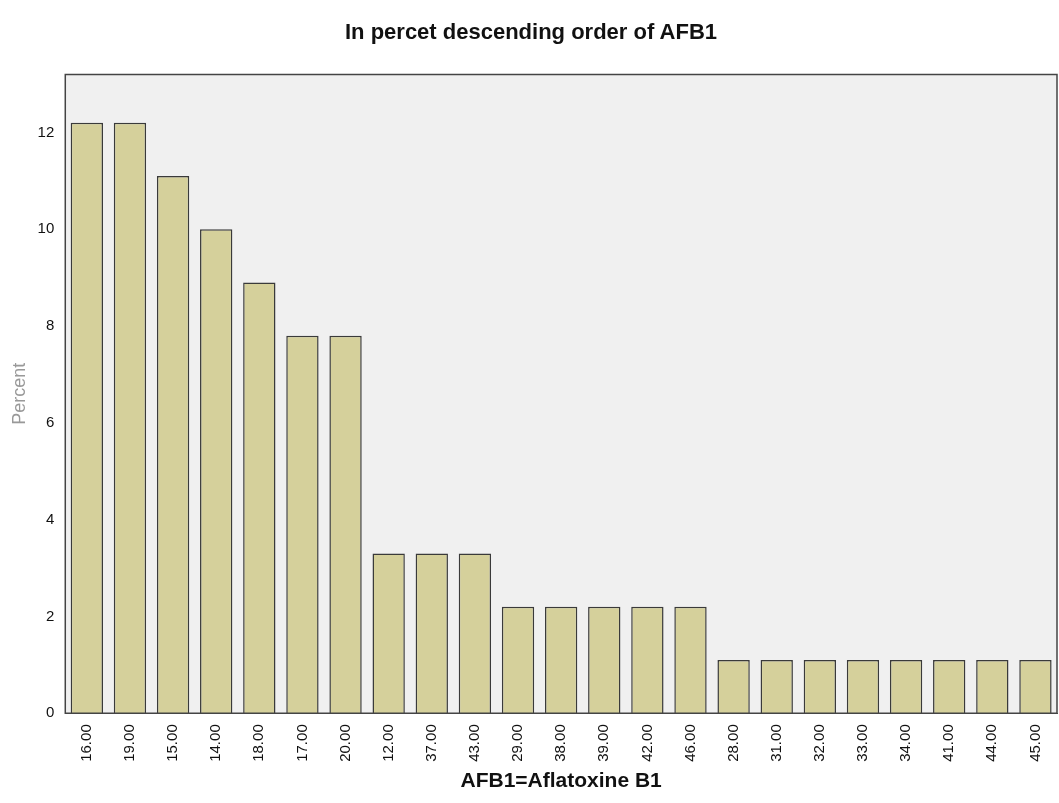  What do you see at coordinates (50, 615) in the screenshot?
I see `y-tick-label: 2` at bounding box center [50, 615].